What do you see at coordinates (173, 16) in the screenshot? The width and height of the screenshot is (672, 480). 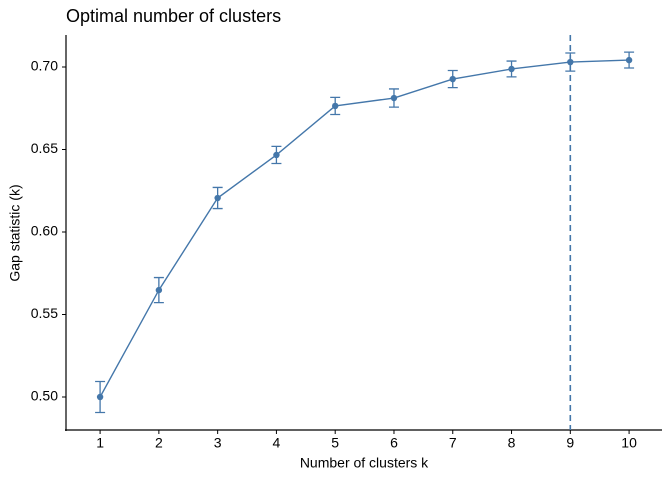 I see `chart-title: Optimal number of clusters` at bounding box center [173, 16].